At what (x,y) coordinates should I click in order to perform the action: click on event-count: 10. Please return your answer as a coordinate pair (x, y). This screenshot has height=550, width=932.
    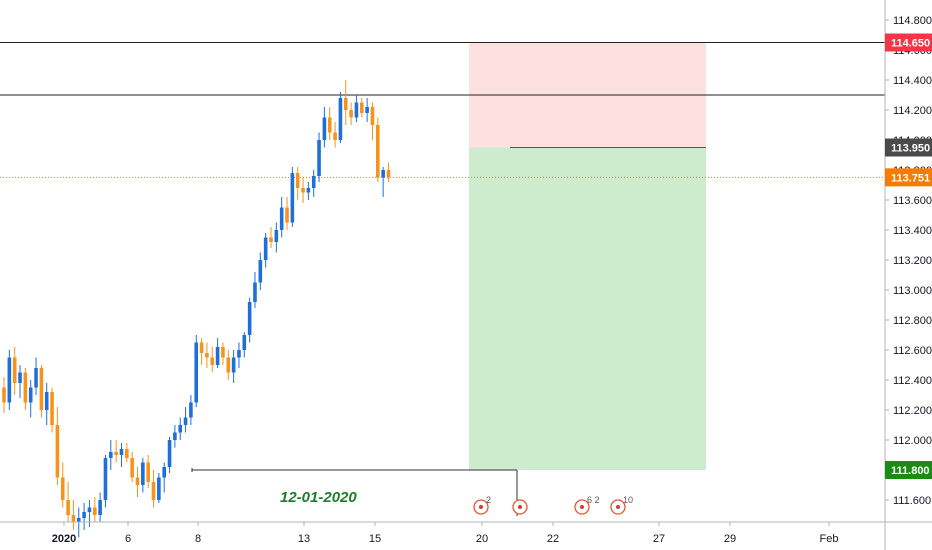
    Looking at the image, I should click on (628, 500).